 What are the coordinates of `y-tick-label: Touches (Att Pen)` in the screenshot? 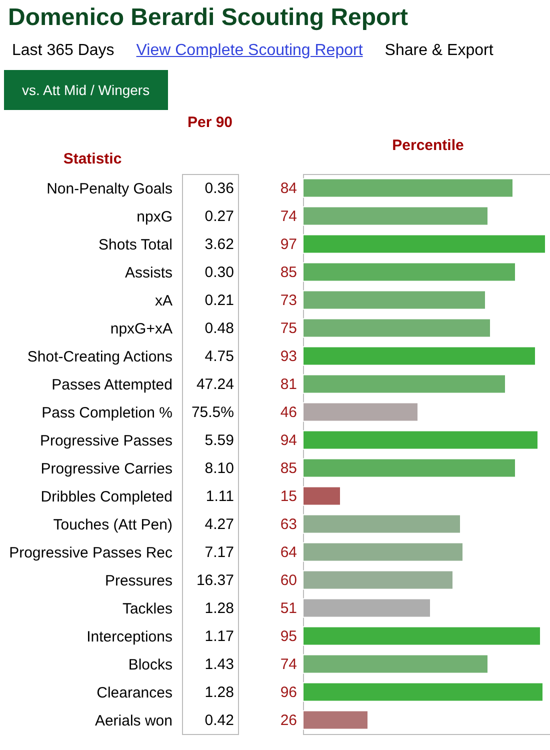 It's located at (112, 525).